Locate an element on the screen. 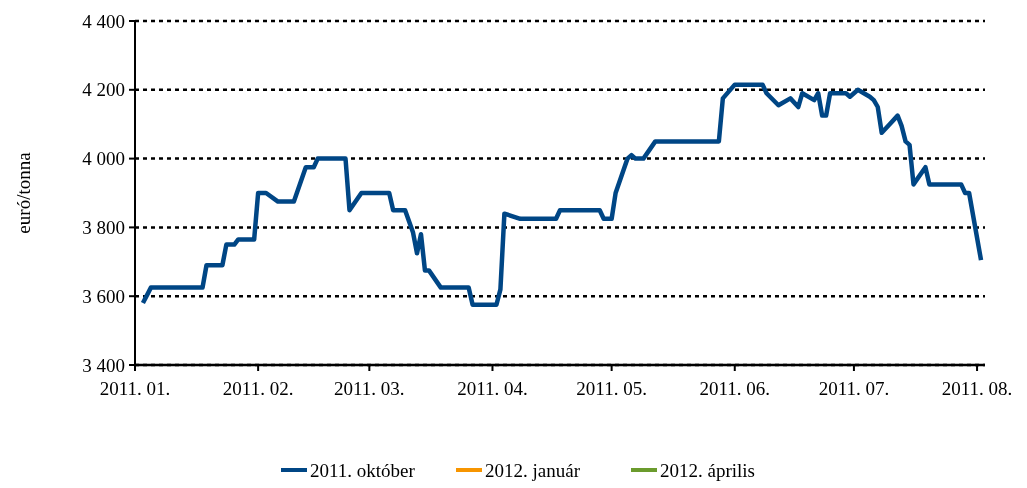 The image size is (1027, 488). legend-label: 2011. október is located at coordinates (363, 470).